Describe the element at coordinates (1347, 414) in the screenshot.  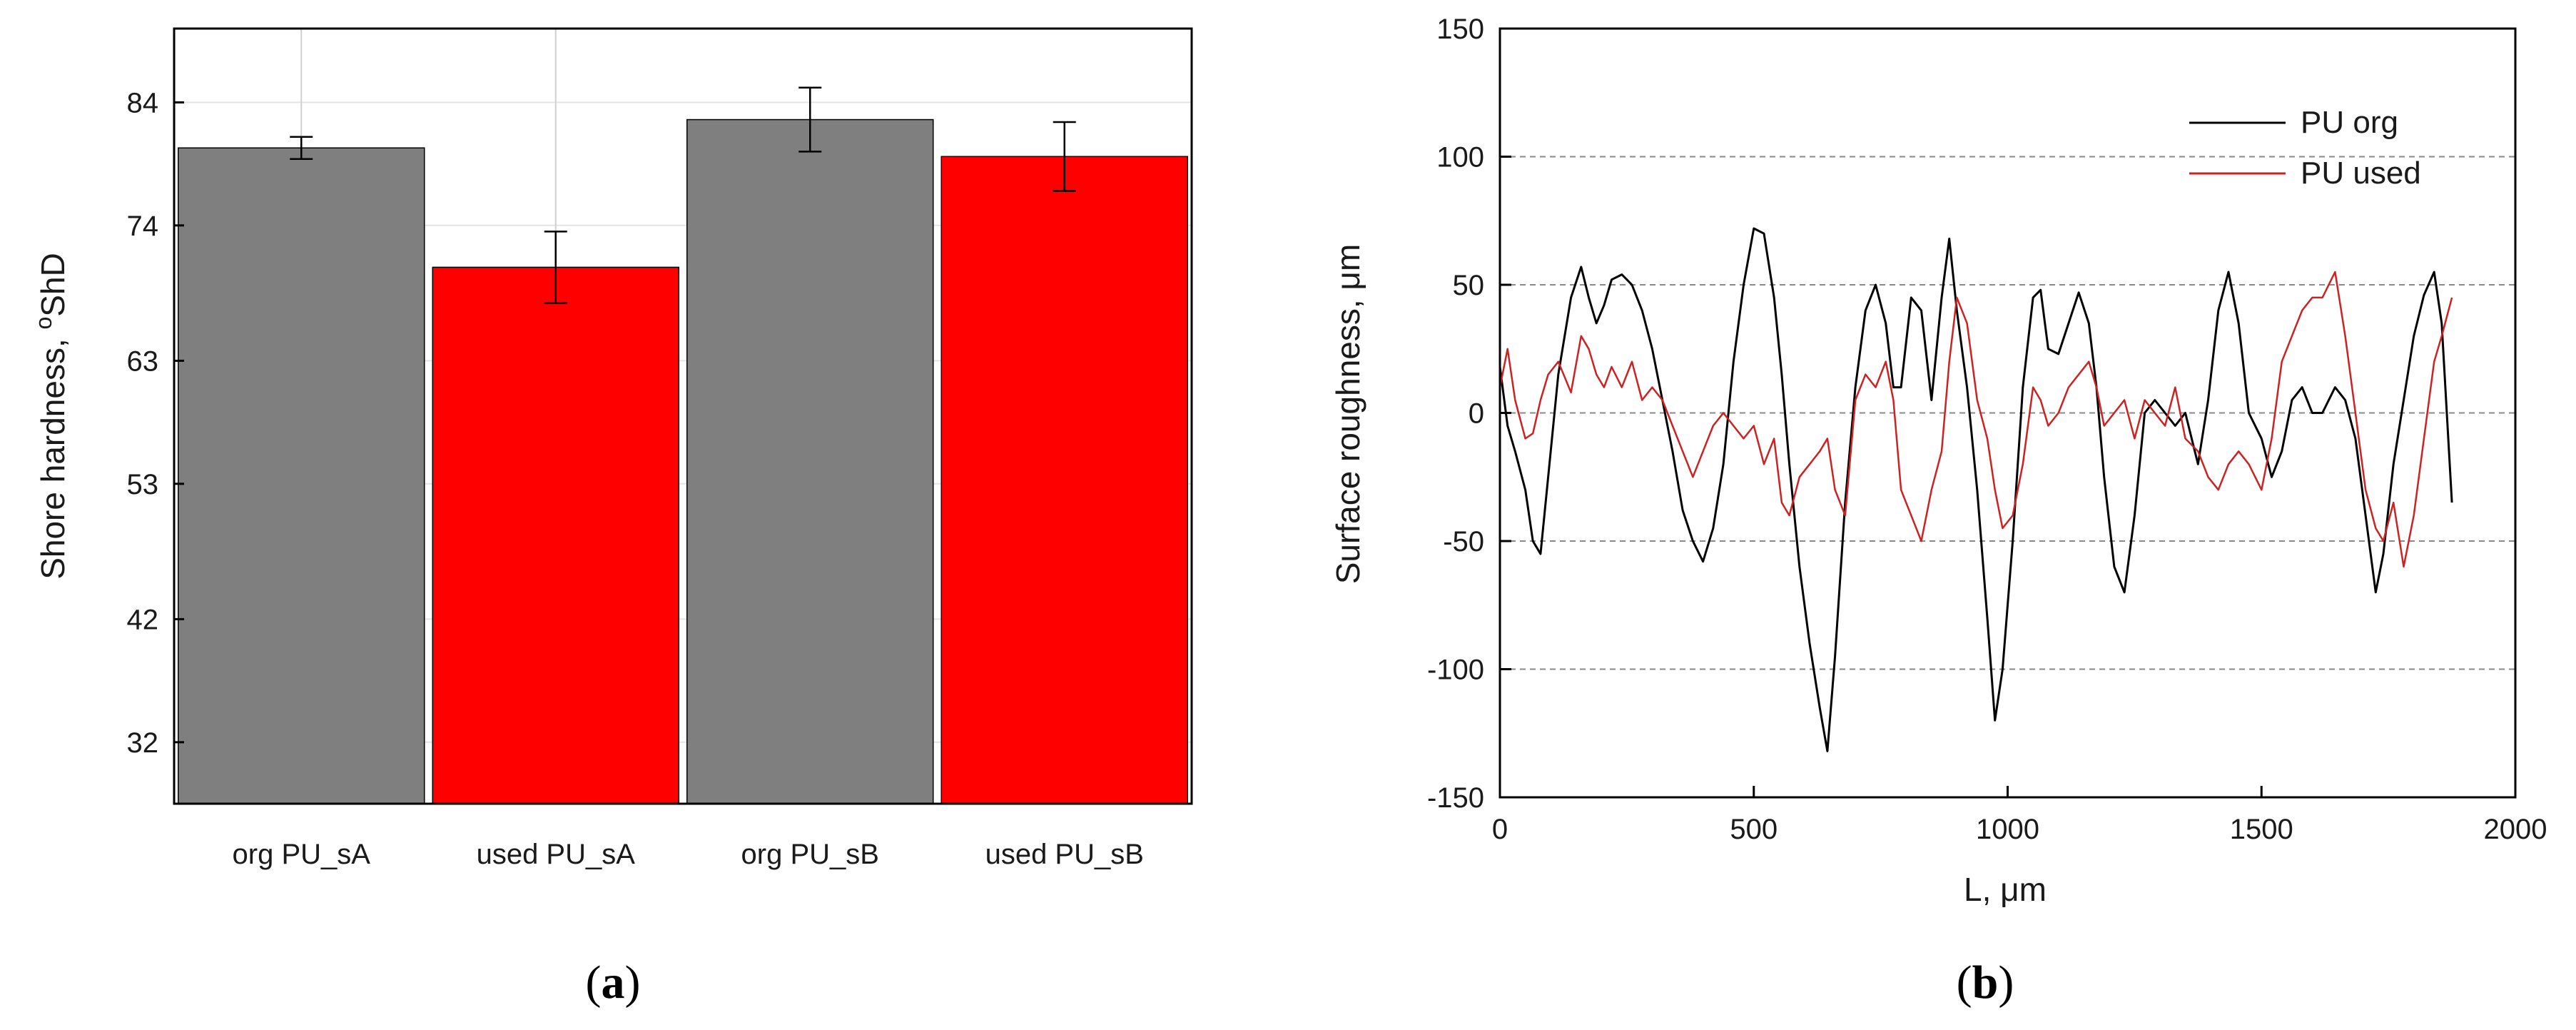
I see `chart-b-y-axis-title: Surface roughness, μm` at that location.